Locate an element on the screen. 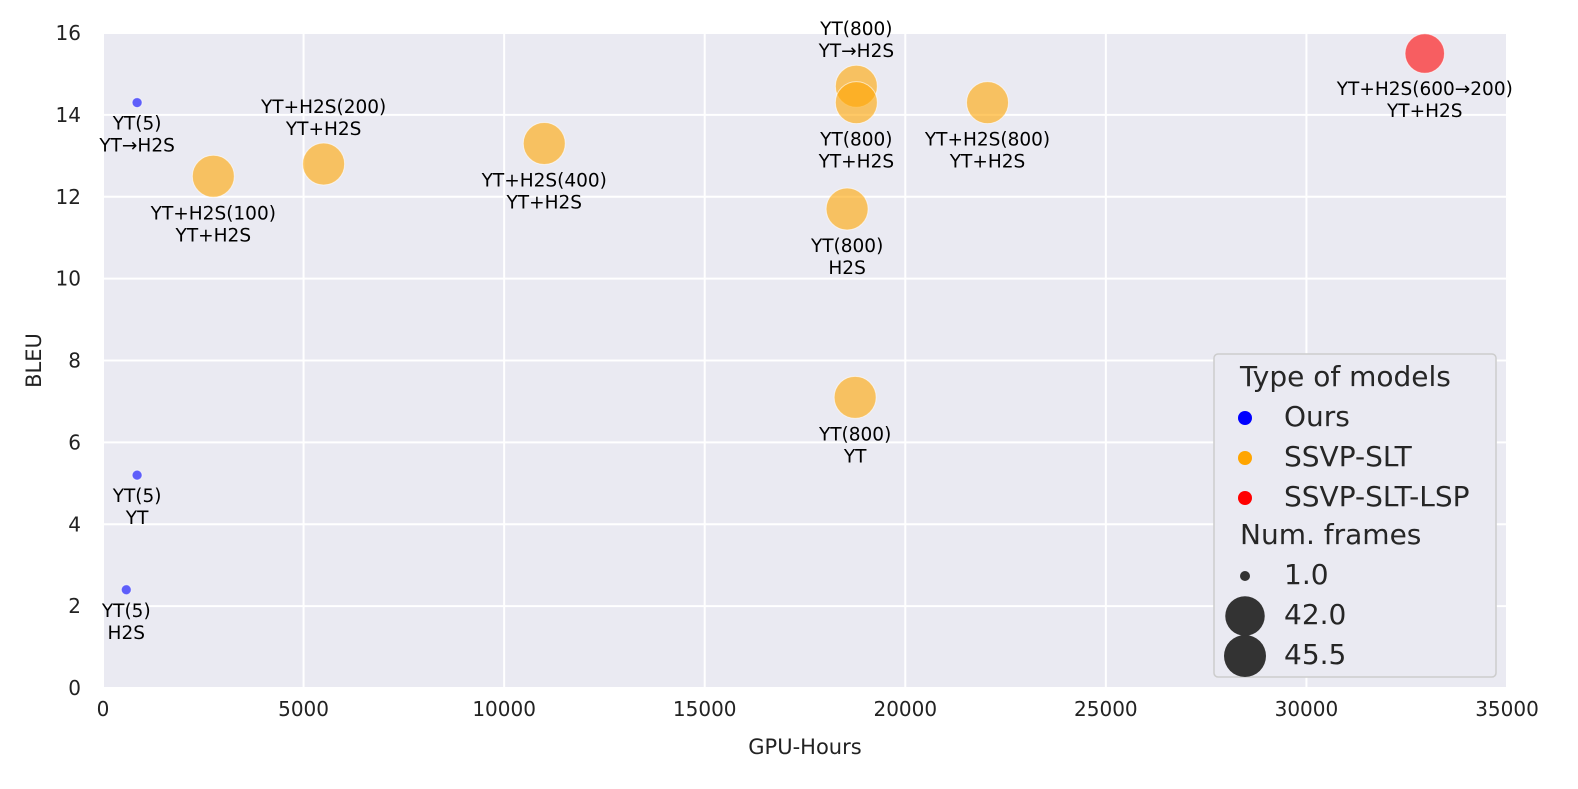 This screenshot has height=789, width=1578. x-tick-label: 5000 is located at coordinates (303, 709).